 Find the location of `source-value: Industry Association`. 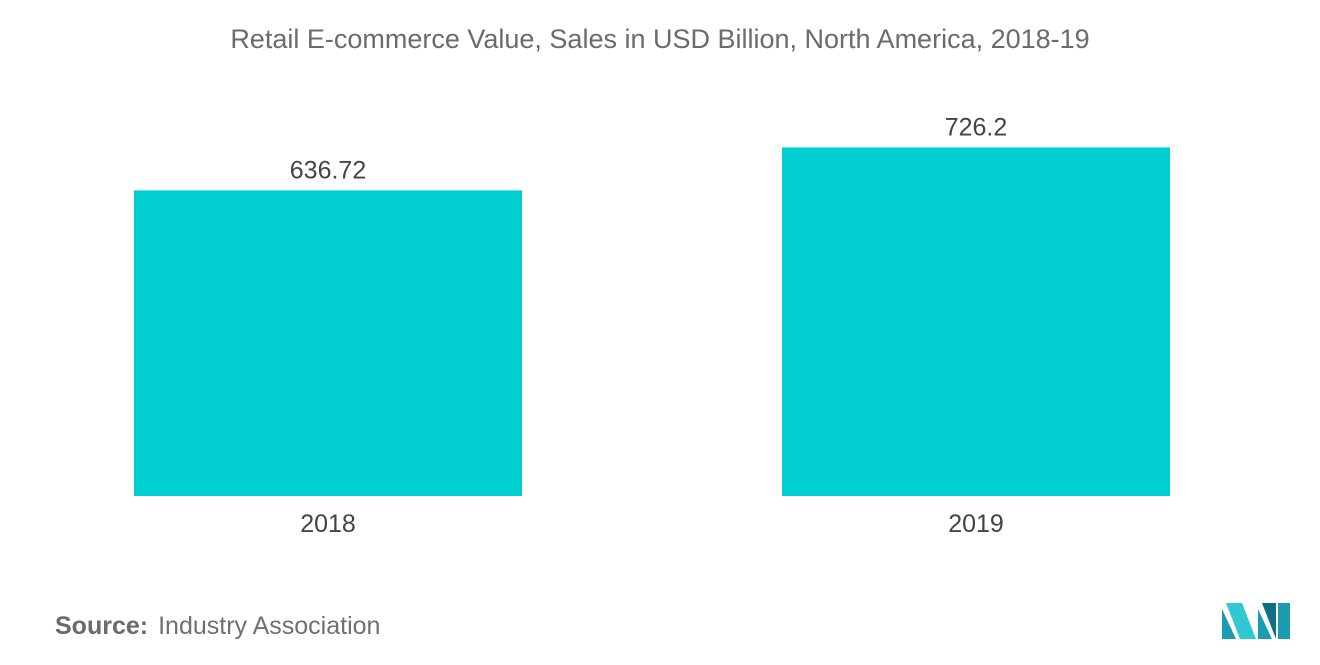

source-value: Industry Association is located at coordinates (269, 626).